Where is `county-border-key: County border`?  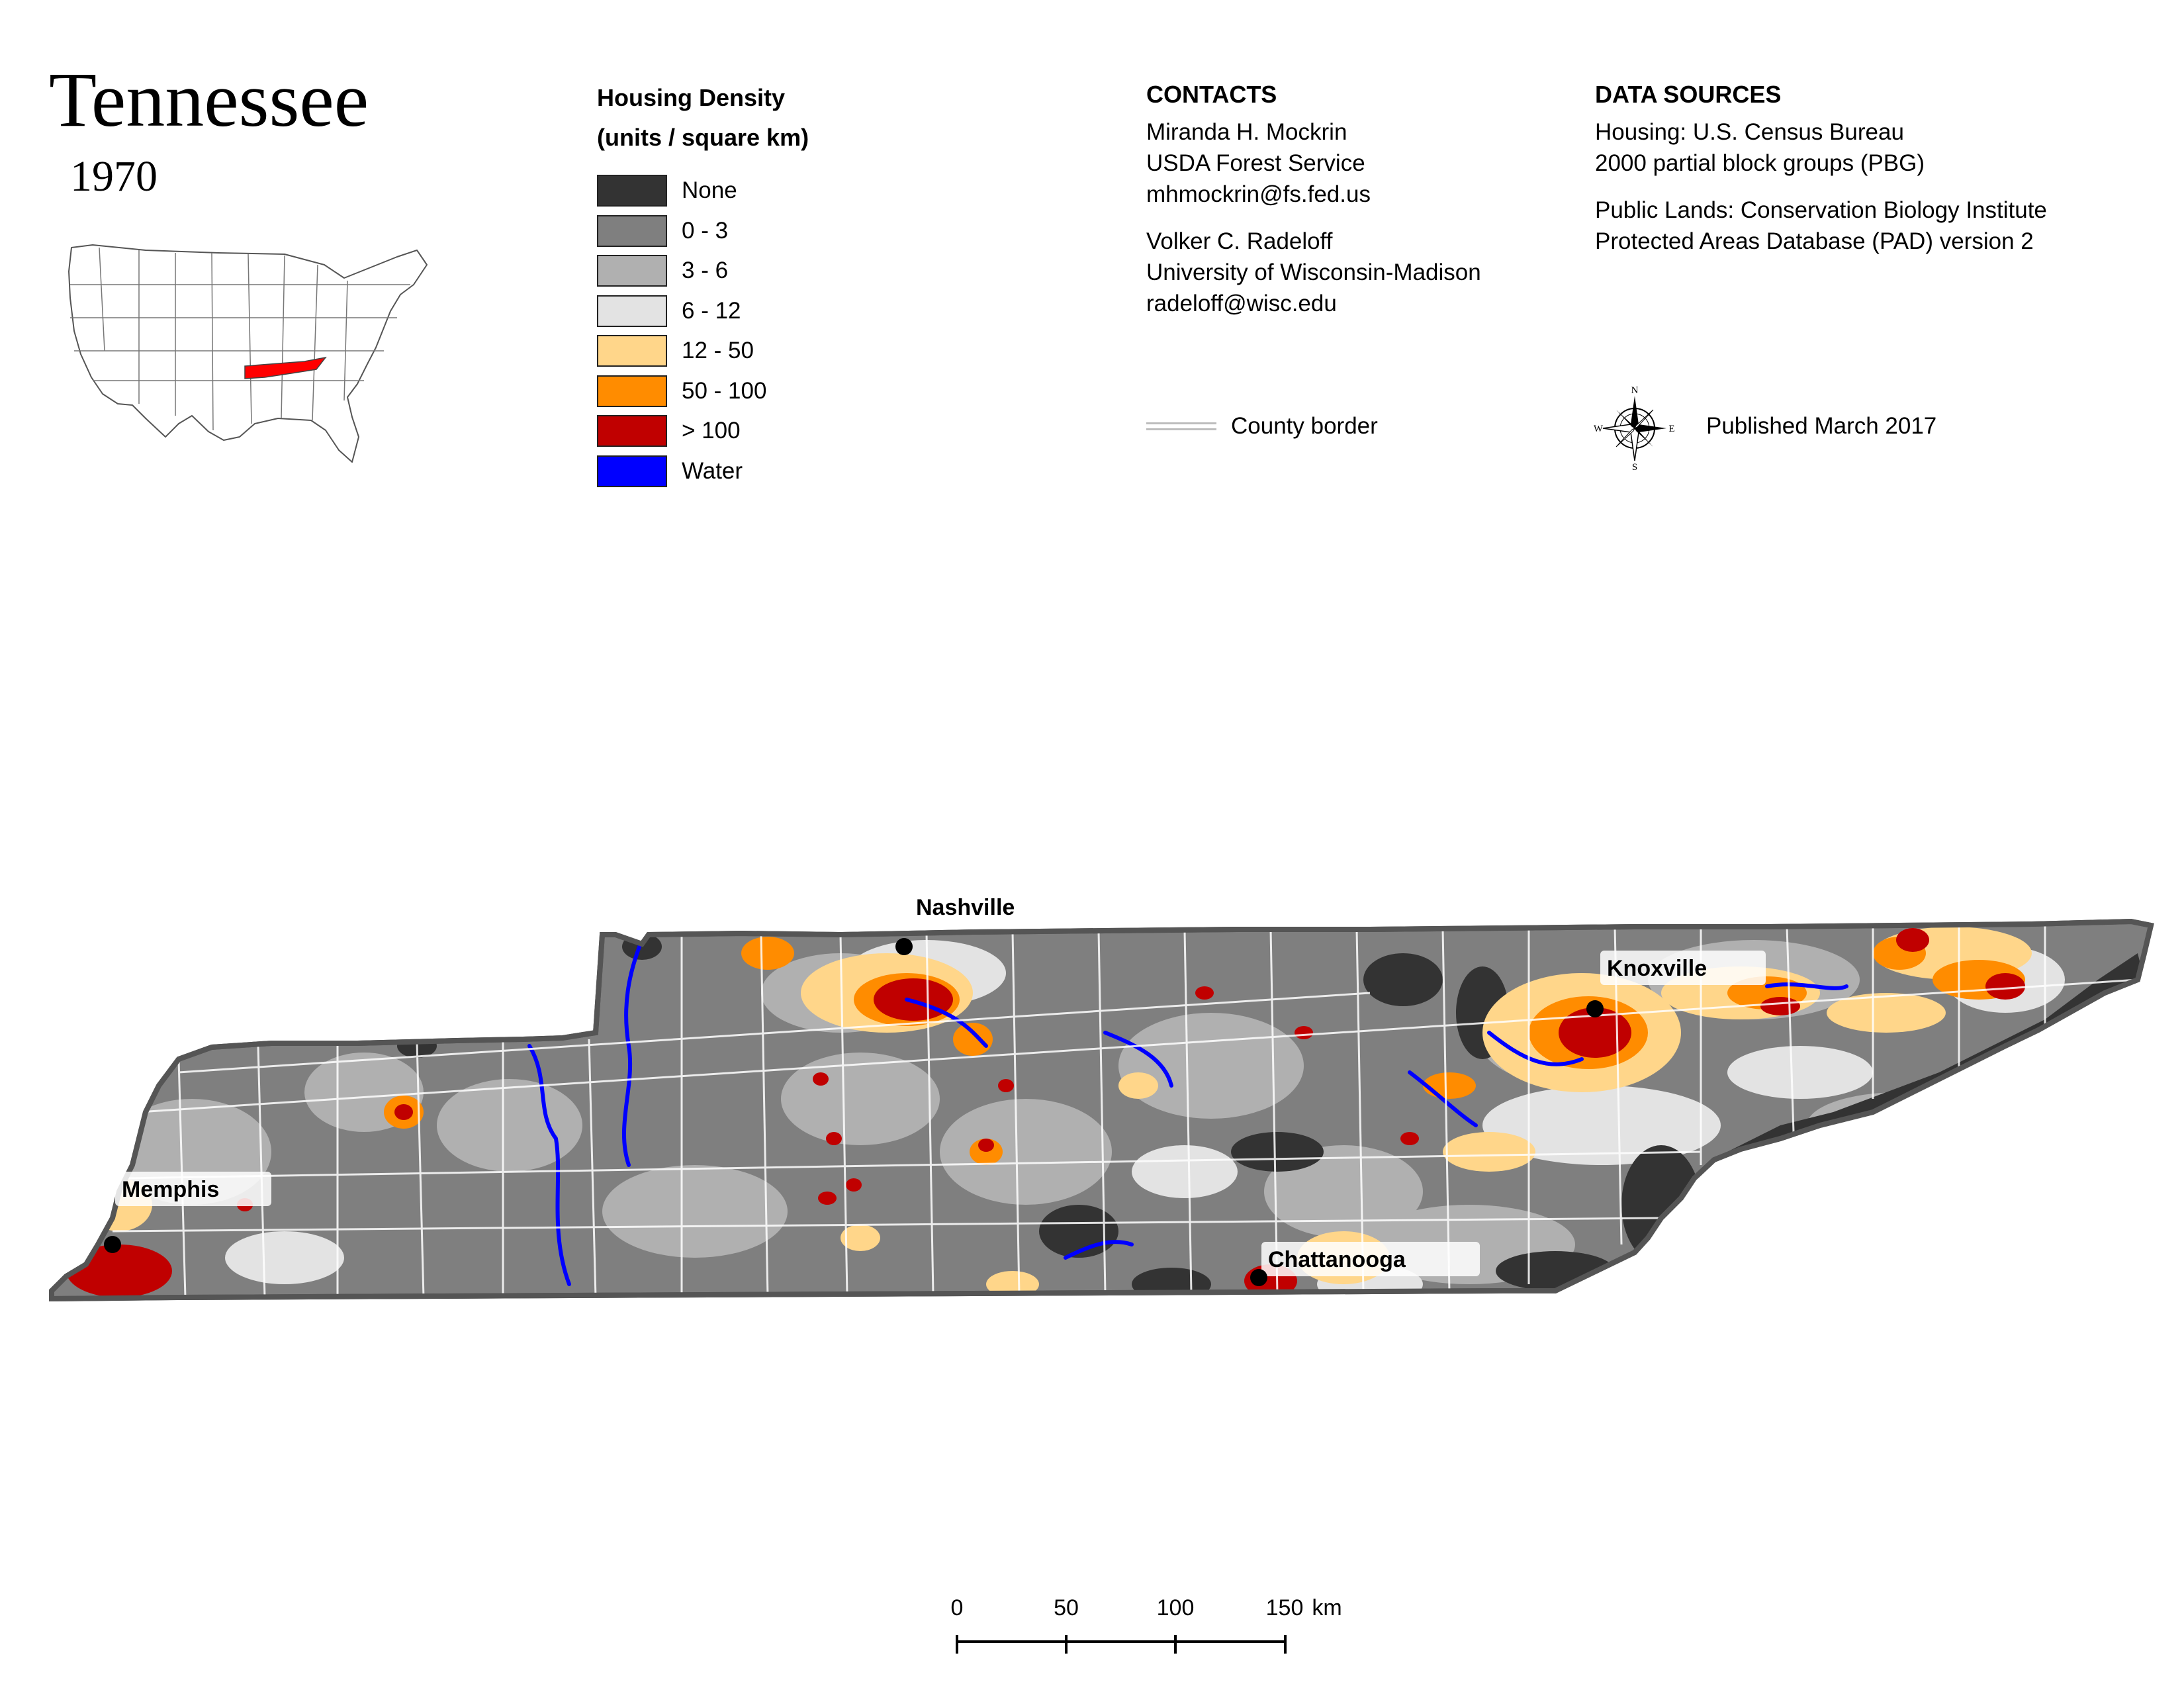 county-border-key: County border is located at coordinates (1262, 426).